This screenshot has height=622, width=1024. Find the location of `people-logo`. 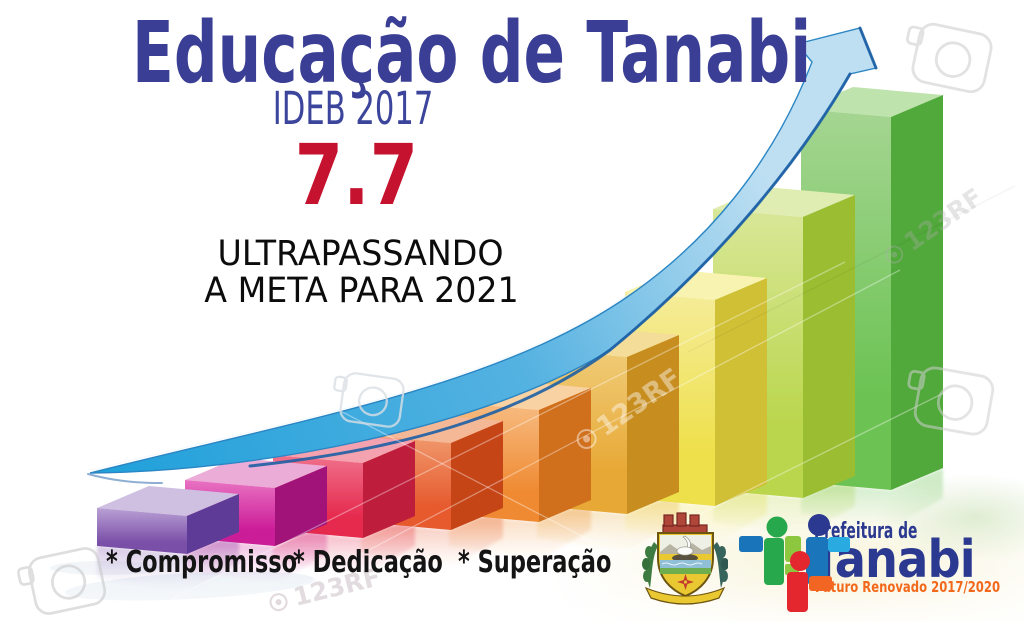

people-logo is located at coordinates (794, 563).